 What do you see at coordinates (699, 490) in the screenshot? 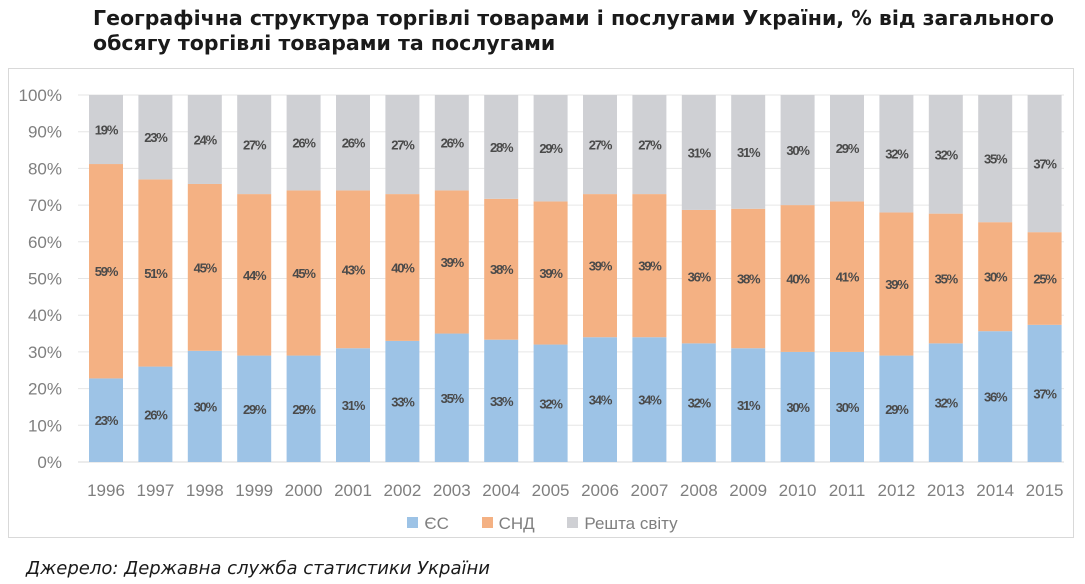
I see `x-tick-label: 2008` at bounding box center [699, 490].